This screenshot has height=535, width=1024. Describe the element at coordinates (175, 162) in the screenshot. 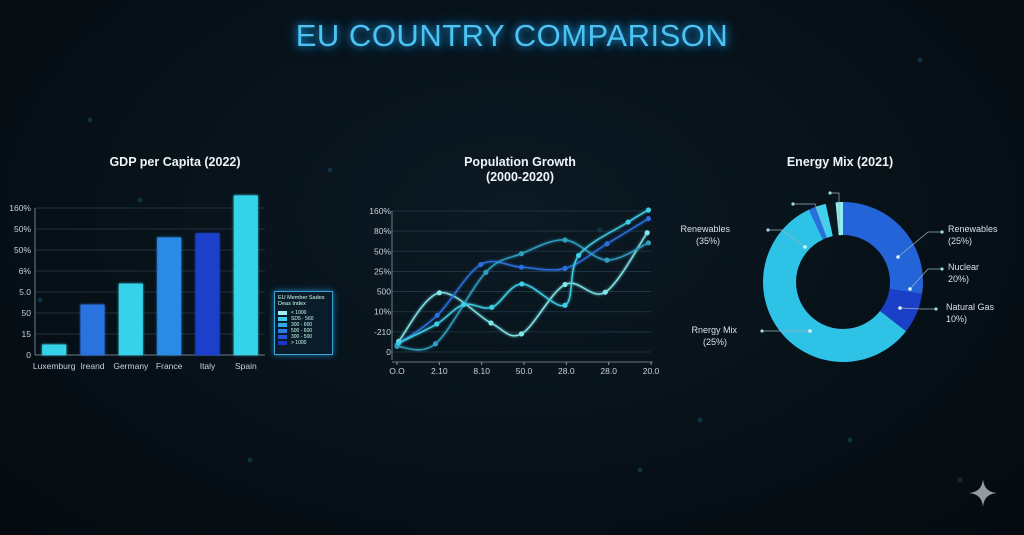

I see `bar-chart-title: GDP per Capita (2022)` at that location.